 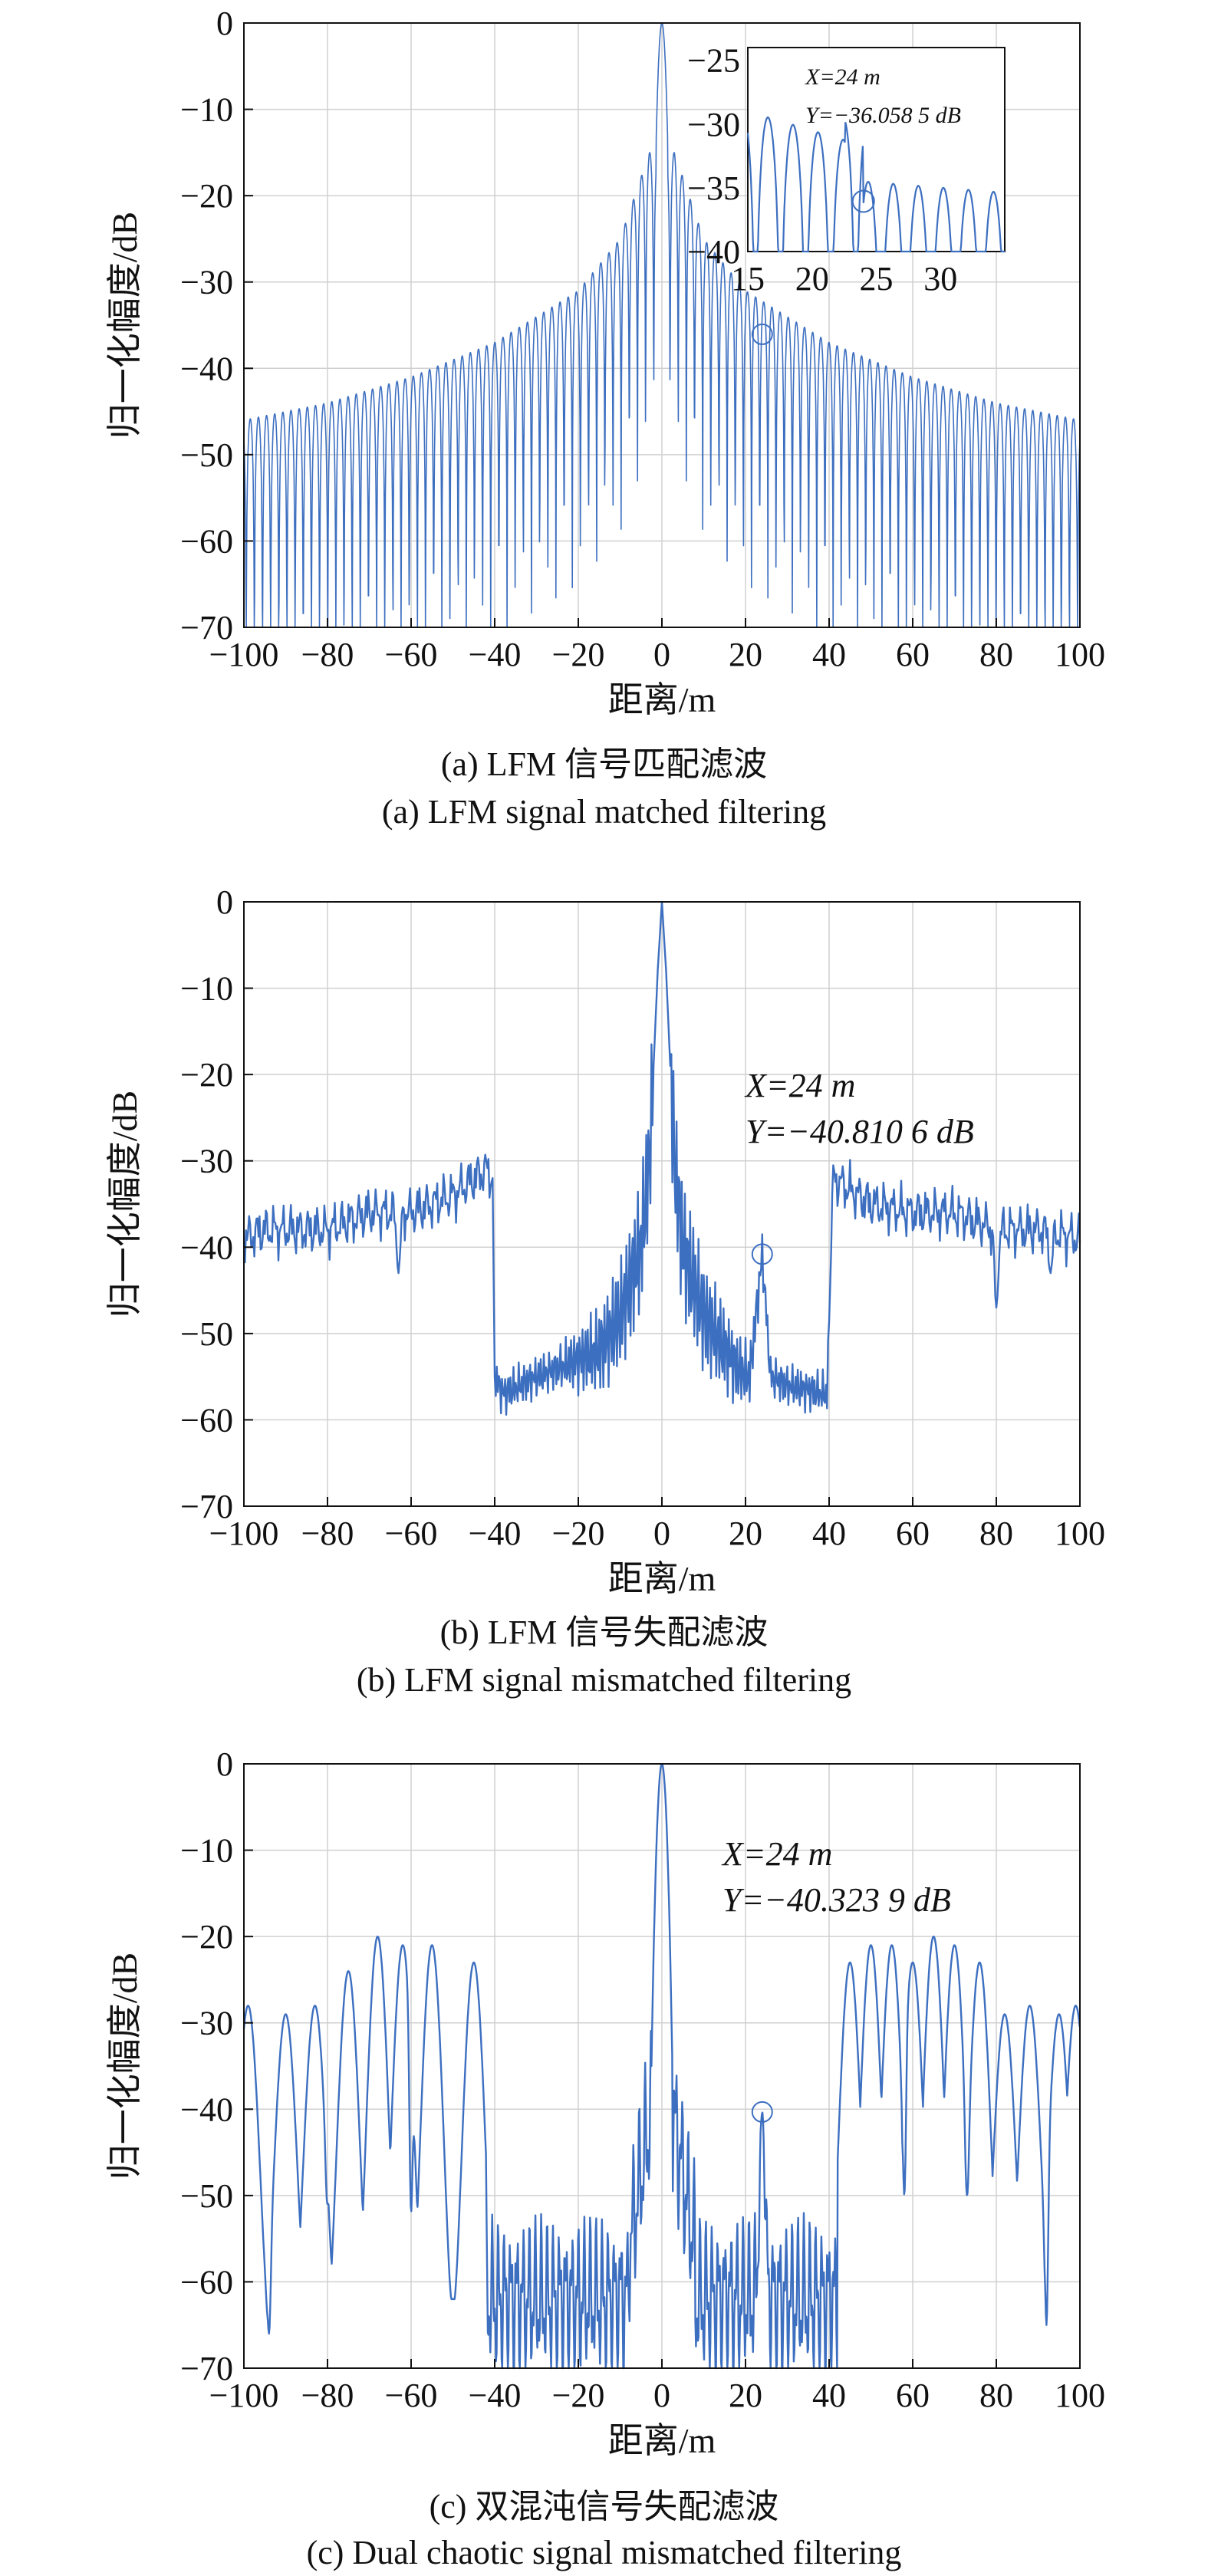 I want to click on inset-x-tick-label: 15, so click(x=748, y=279).